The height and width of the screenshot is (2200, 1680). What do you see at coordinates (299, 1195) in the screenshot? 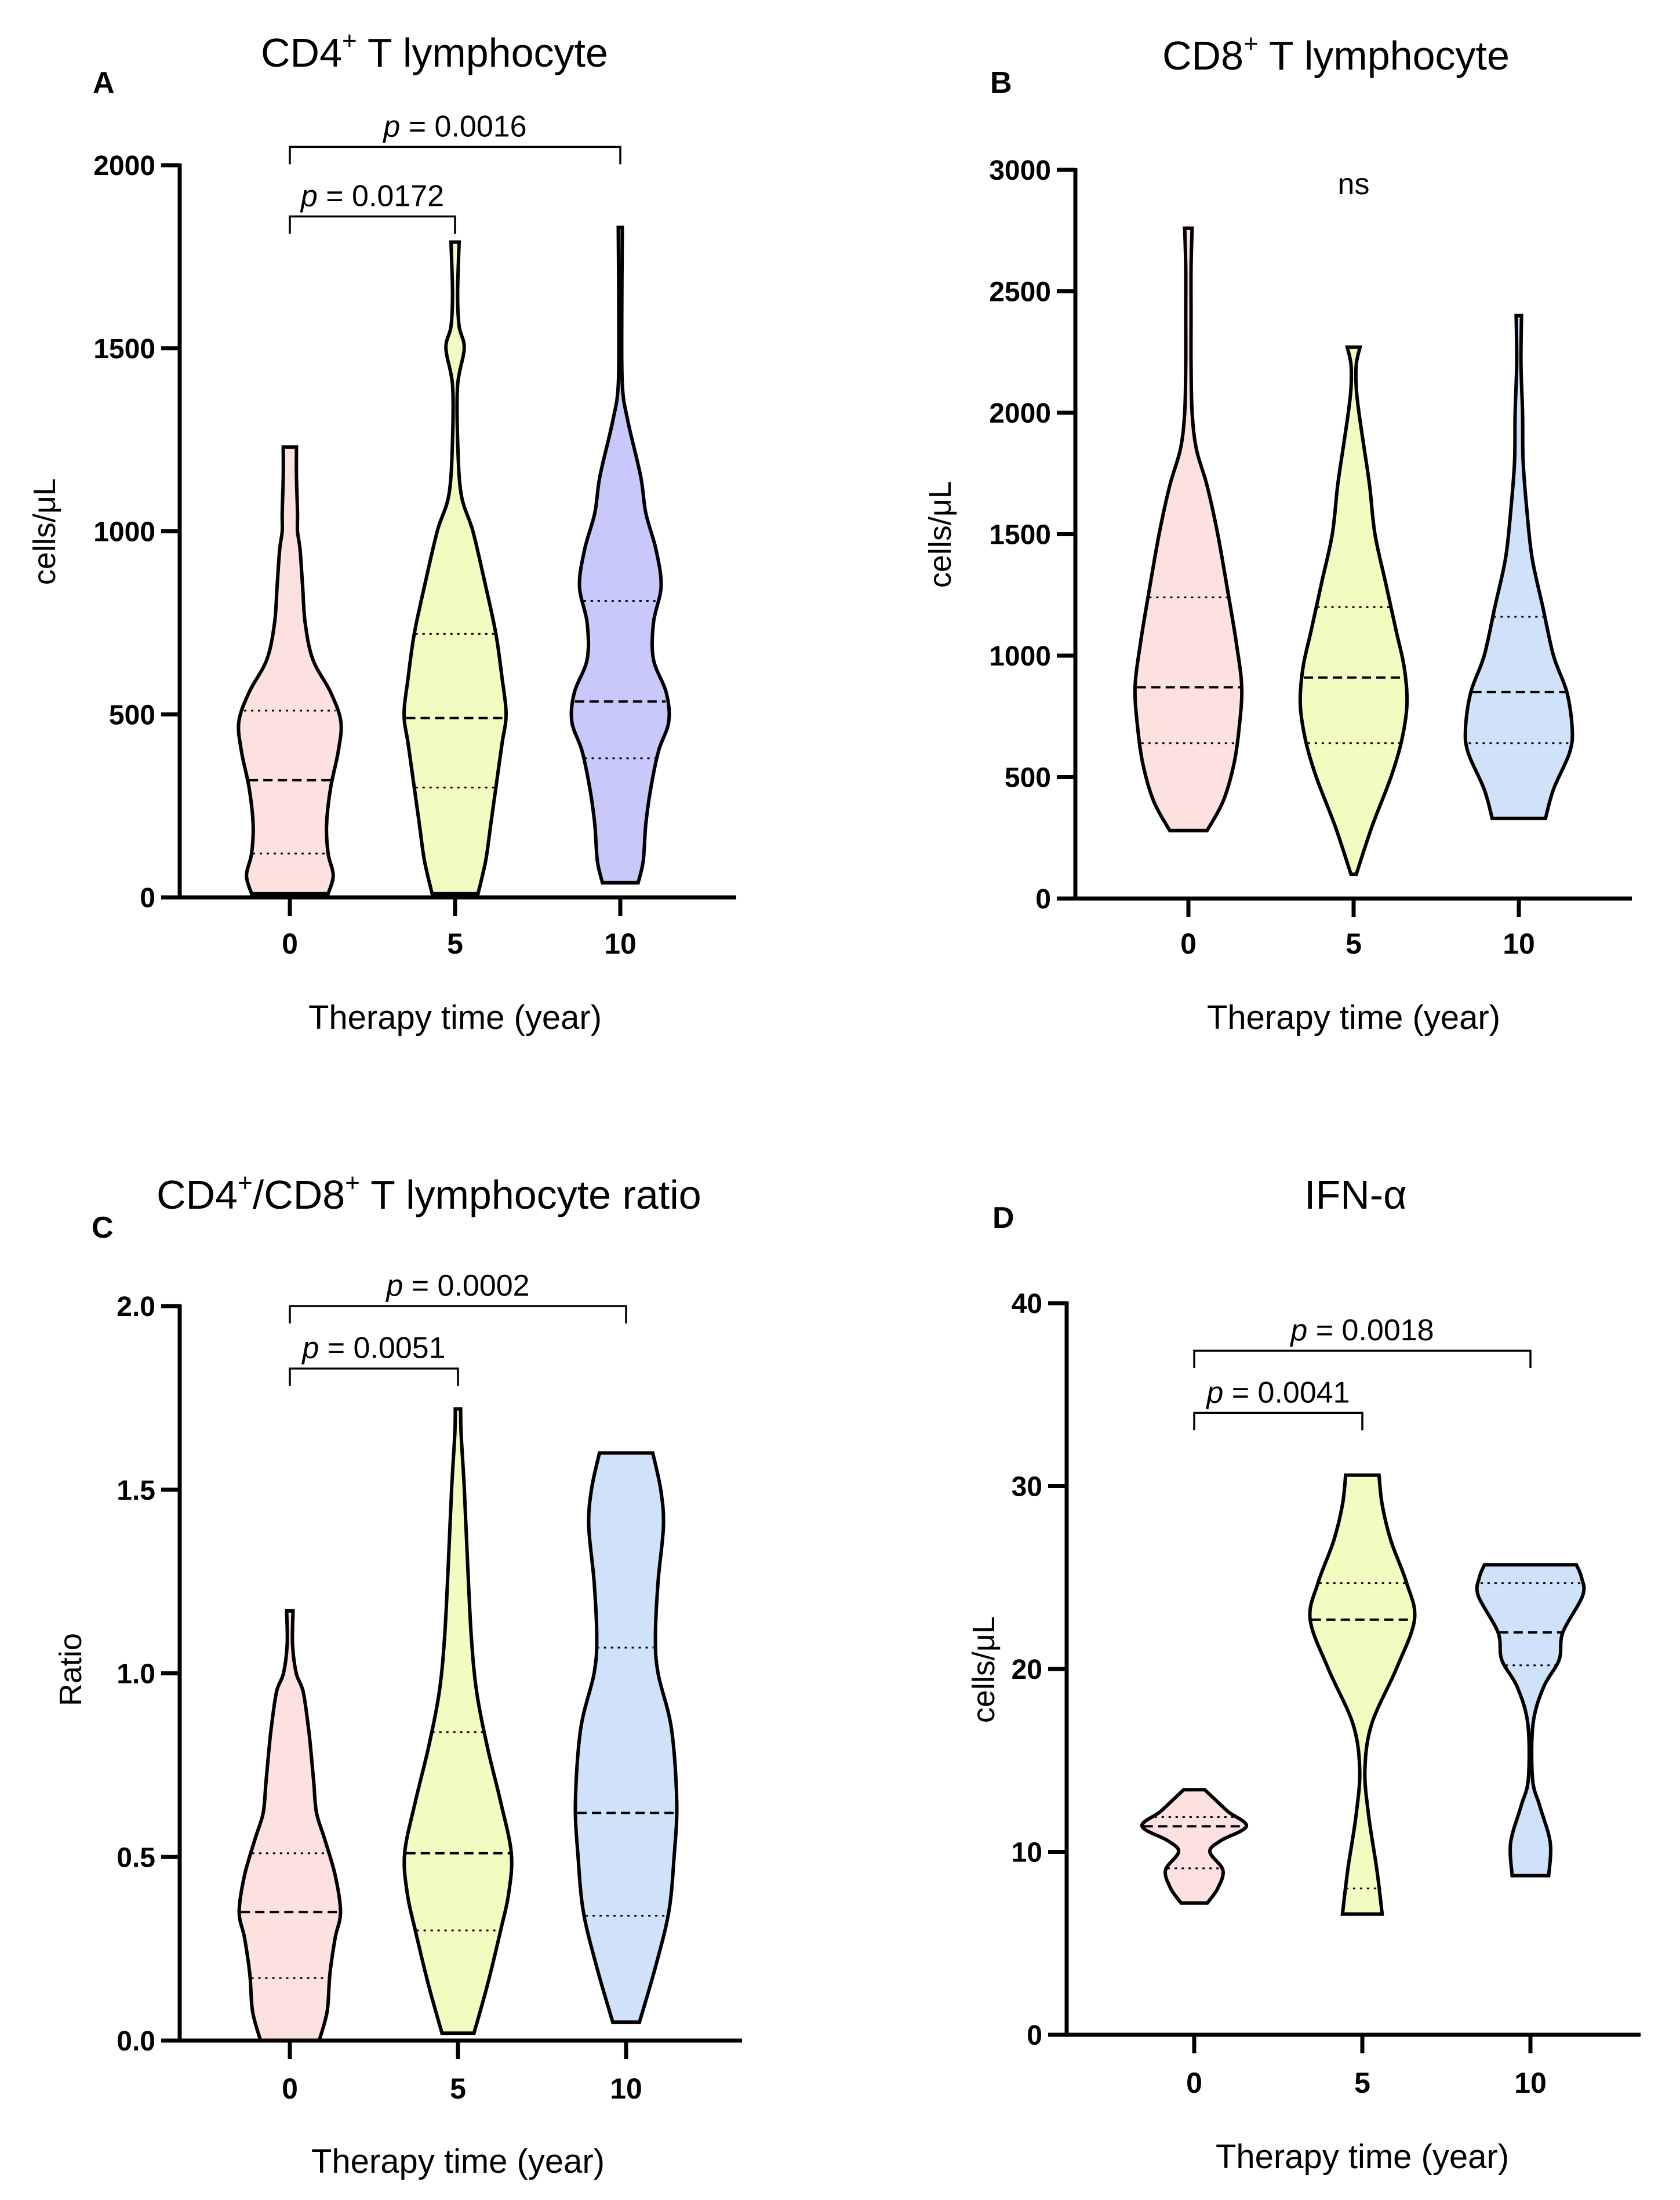
I see `title-part: /CD8` at bounding box center [299, 1195].